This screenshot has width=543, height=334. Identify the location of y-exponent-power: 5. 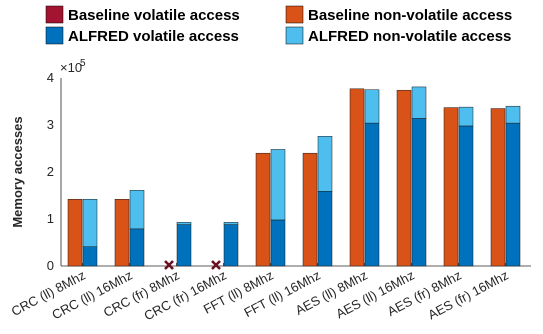
(83, 63).